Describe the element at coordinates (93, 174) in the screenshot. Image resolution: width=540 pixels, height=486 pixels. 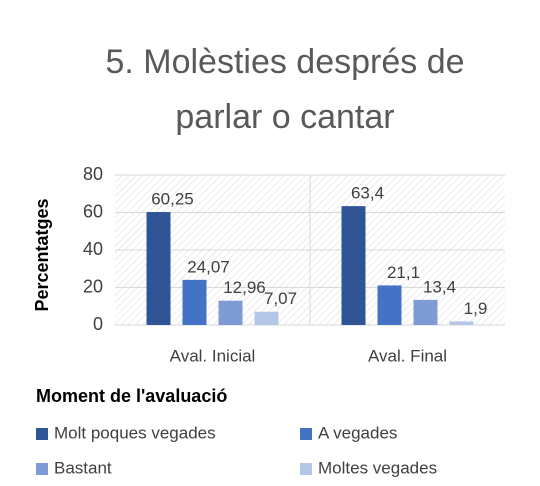
I see `y-tick-label: 80` at that location.